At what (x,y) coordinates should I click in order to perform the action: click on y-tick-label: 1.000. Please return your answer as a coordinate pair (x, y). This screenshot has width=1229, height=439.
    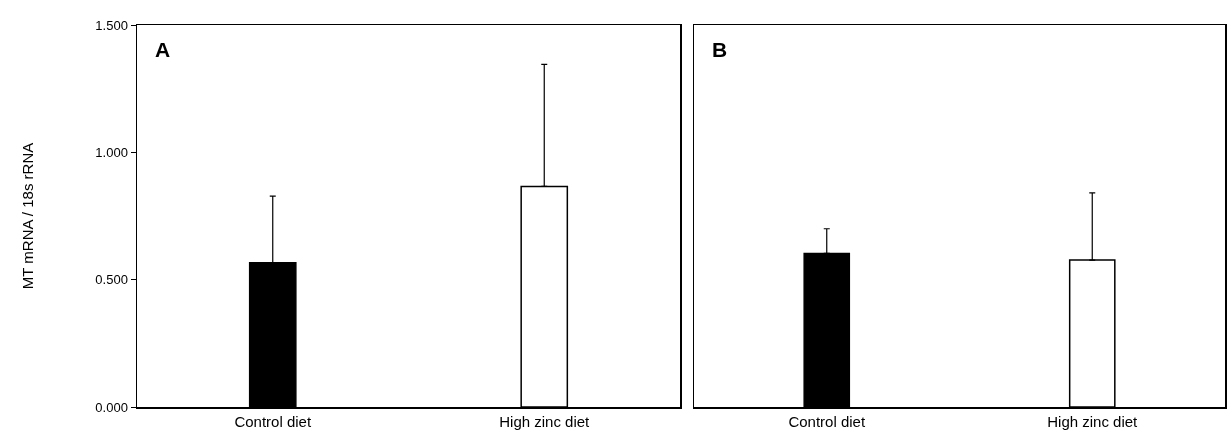
    Looking at the image, I should click on (111, 152).